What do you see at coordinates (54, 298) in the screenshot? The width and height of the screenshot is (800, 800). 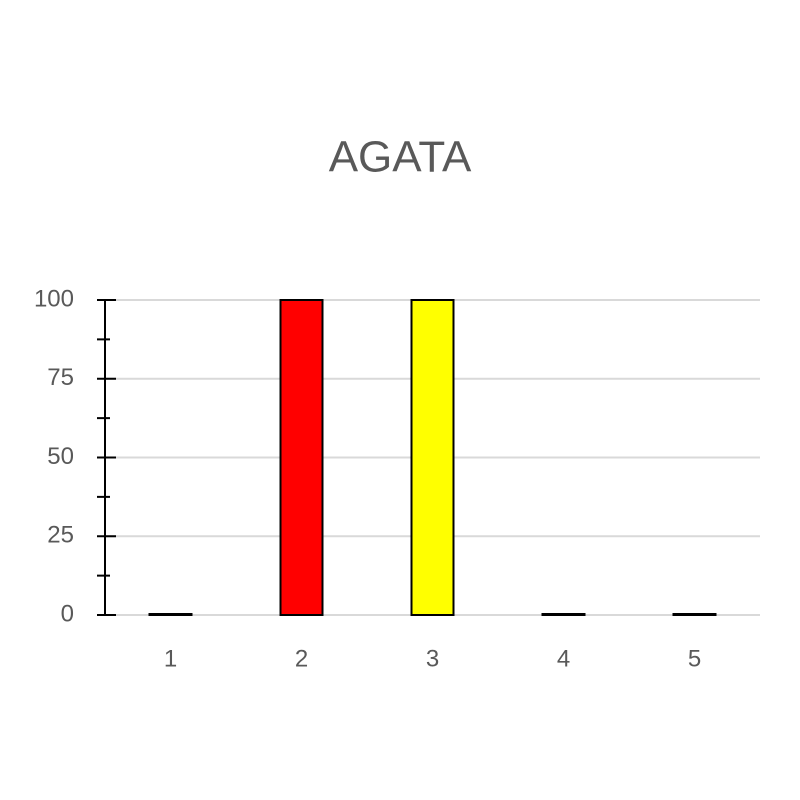 I see `y-tick-label: 100` at bounding box center [54, 298].